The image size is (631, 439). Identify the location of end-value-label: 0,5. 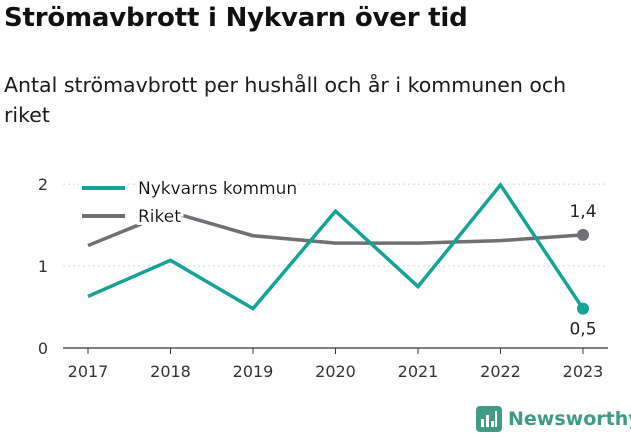
(582, 330).